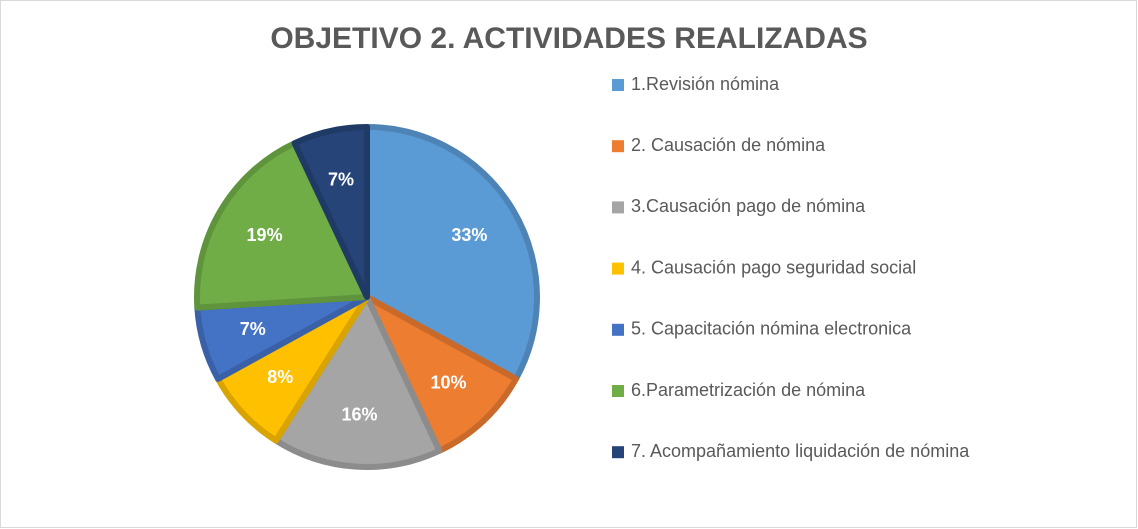 The width and height of the screenshot is (1138, 529). What do you see at coordinates (800, 451) in the screenshot?
I see `legend-label: 7. Acompañamiento liquidación de nómina` at bounding box center [800, 451].